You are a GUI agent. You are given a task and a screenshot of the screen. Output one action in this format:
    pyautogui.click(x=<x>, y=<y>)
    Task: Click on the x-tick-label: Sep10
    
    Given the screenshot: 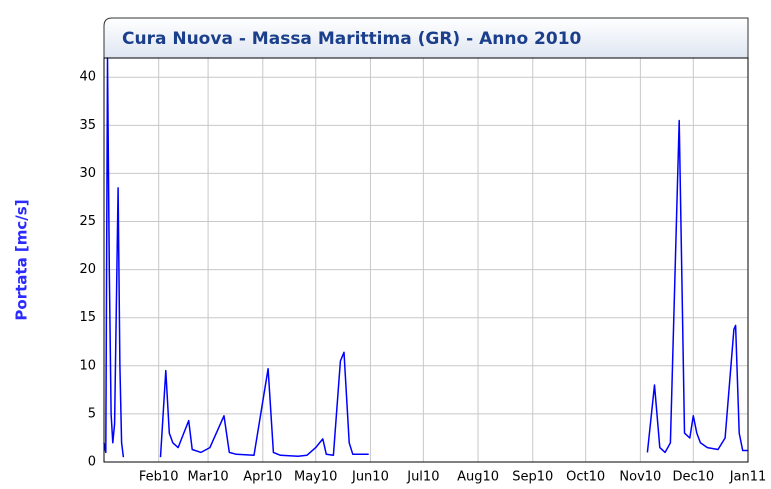 What is the action you would take?
    pyautogui.click(x=532, y=477)
    